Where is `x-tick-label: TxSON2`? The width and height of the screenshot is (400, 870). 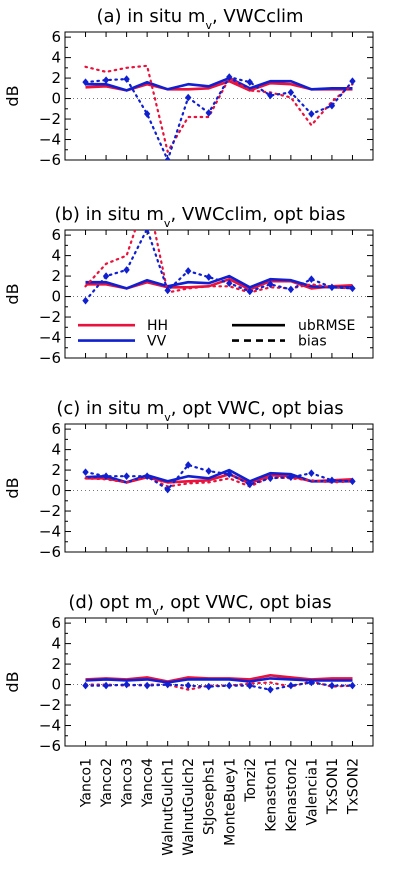 x-tick-label: TxSON2 is located at coordinates (353, 786).